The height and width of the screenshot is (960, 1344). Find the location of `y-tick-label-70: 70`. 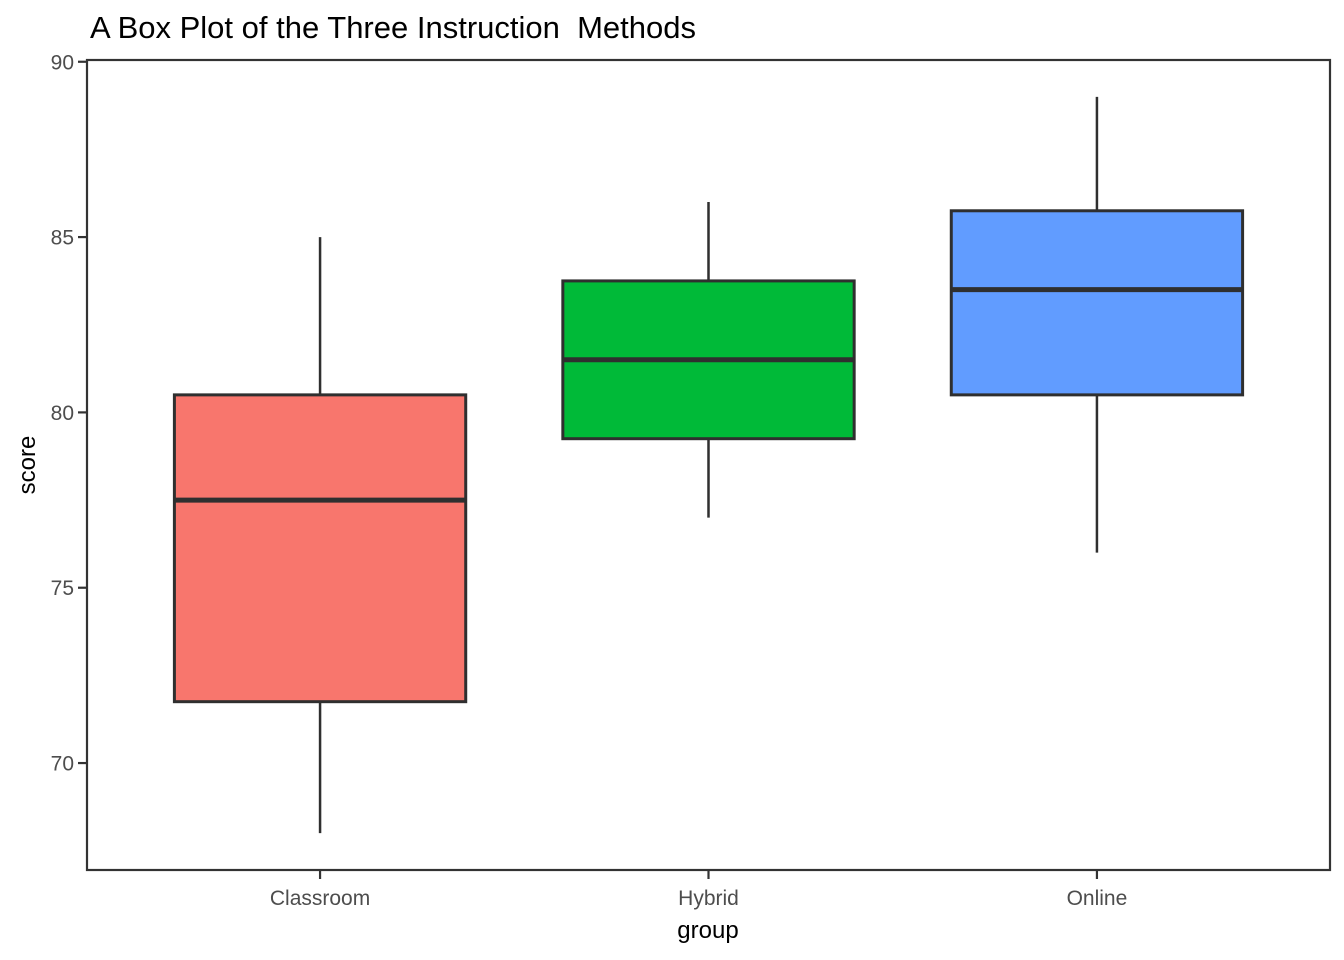

y-tick-label-70: 70 is located at coordinates (62, 764).